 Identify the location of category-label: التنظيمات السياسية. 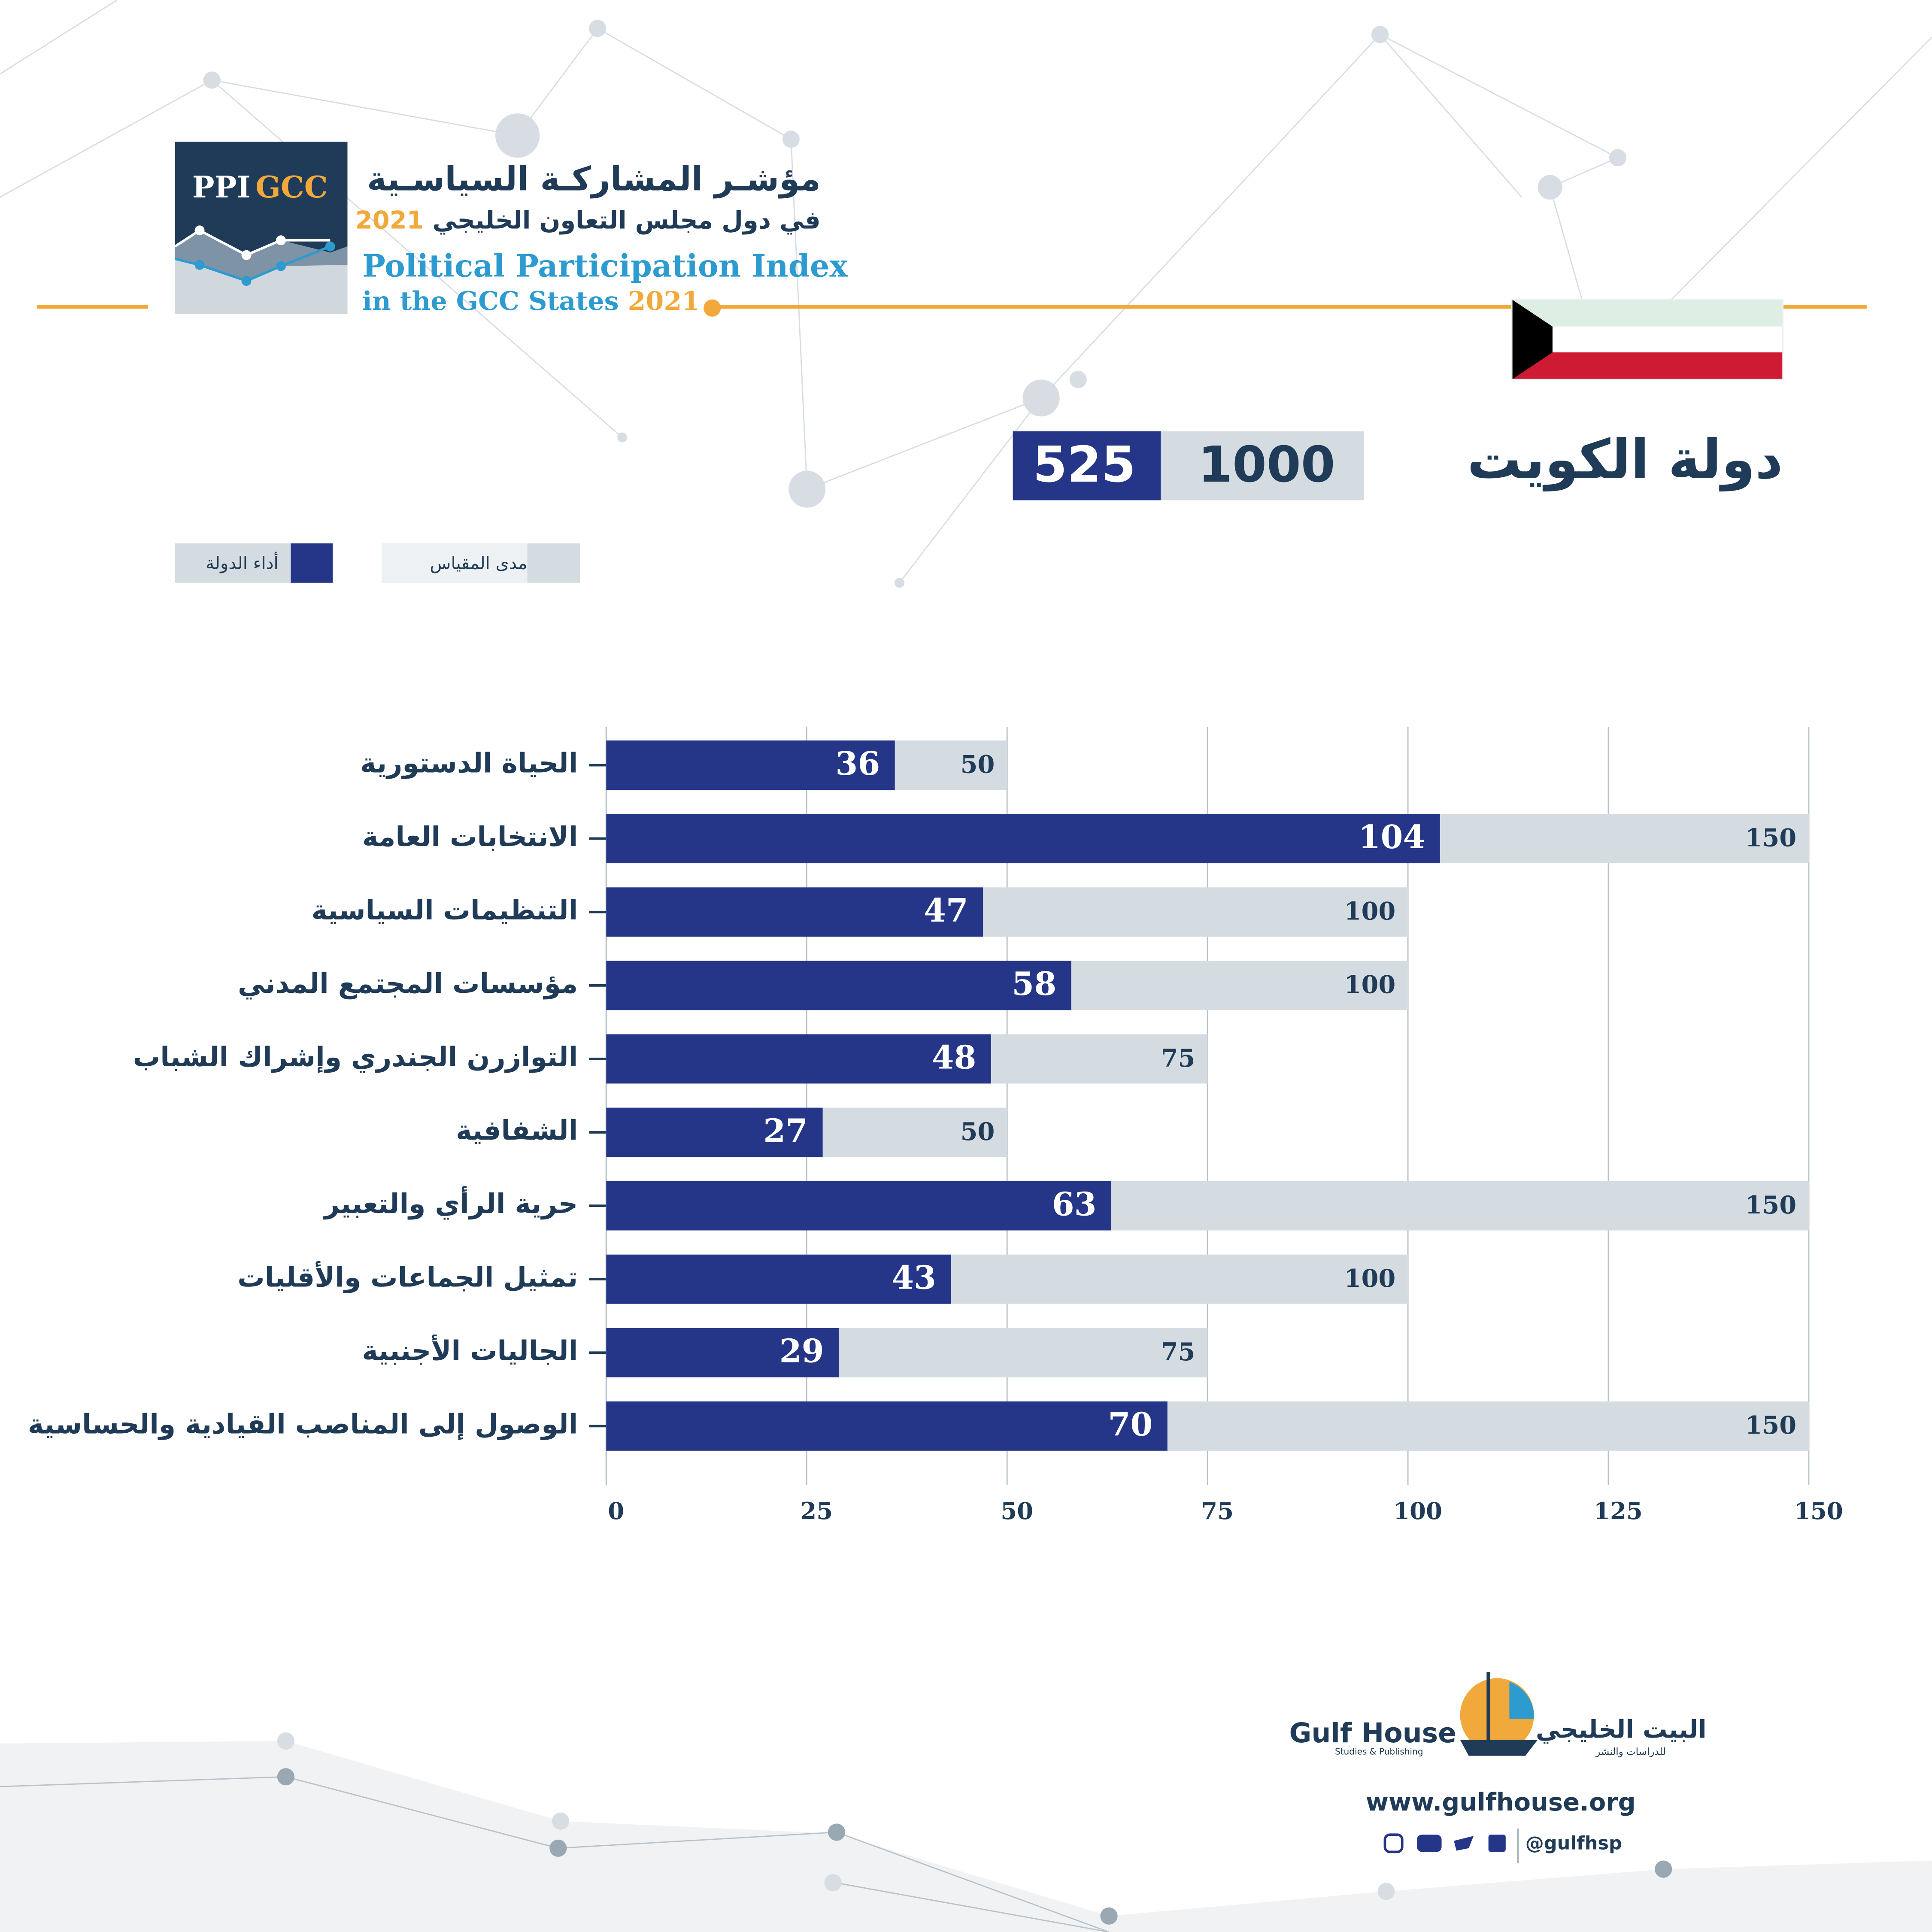
(444, 910).